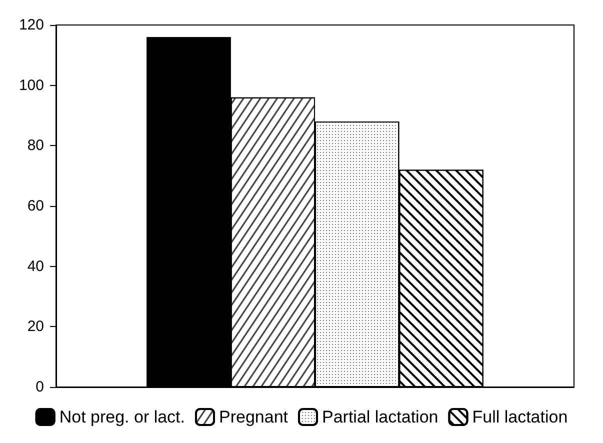 Image resolution: width=603 pixels, height=443 pixels. Describe the element at coordinates (35, 145) in the screenshot. I see `y-tick-label: 80` at that location.